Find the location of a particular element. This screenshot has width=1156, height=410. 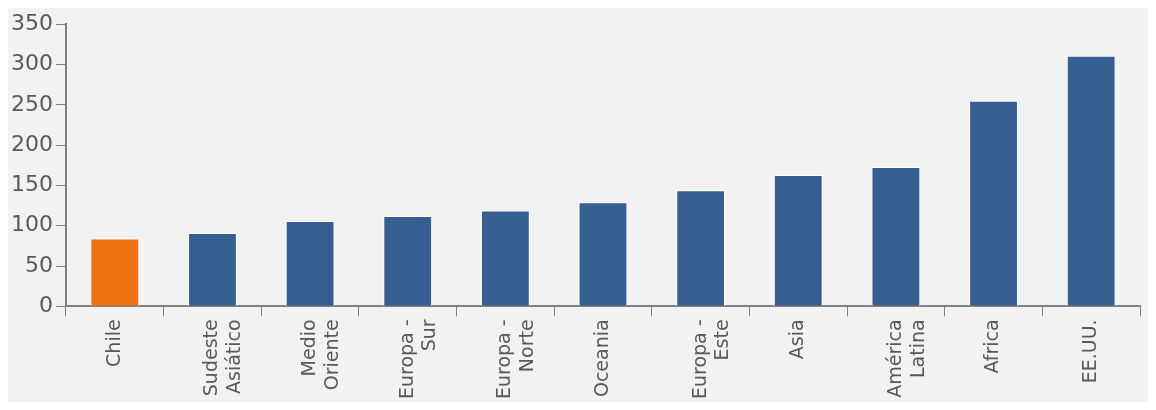

x-tick-label: EE.UU. is located at coordinates (1089, 351).